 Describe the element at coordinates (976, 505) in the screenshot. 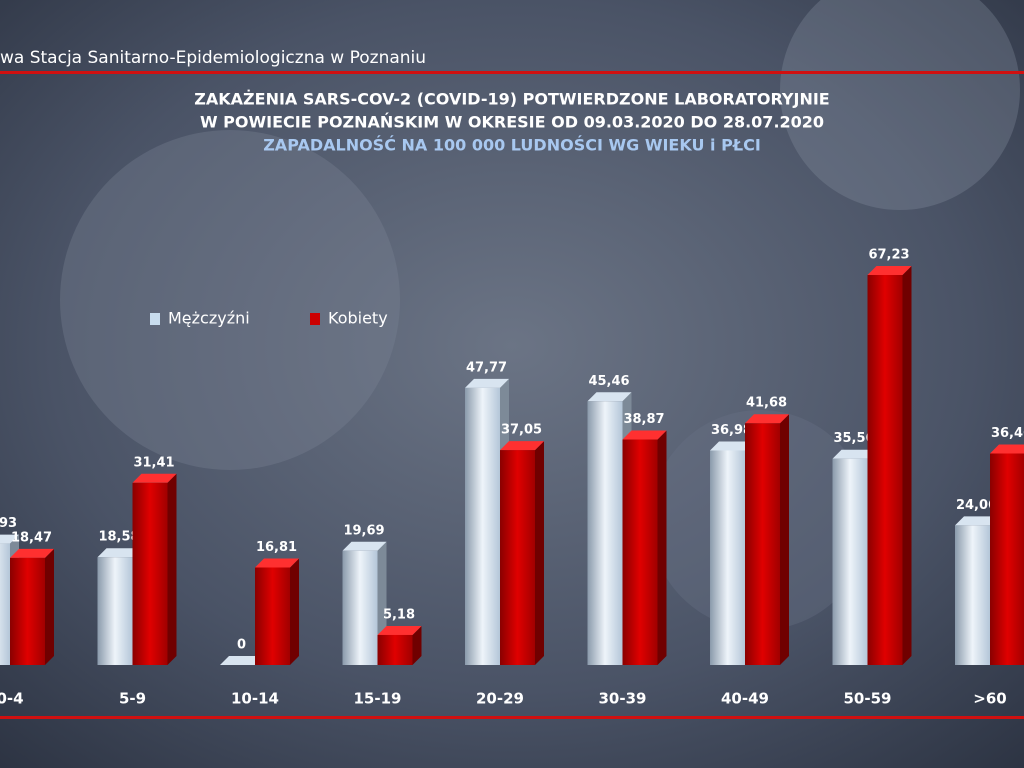

I see `data-label: 24,06` at that location.